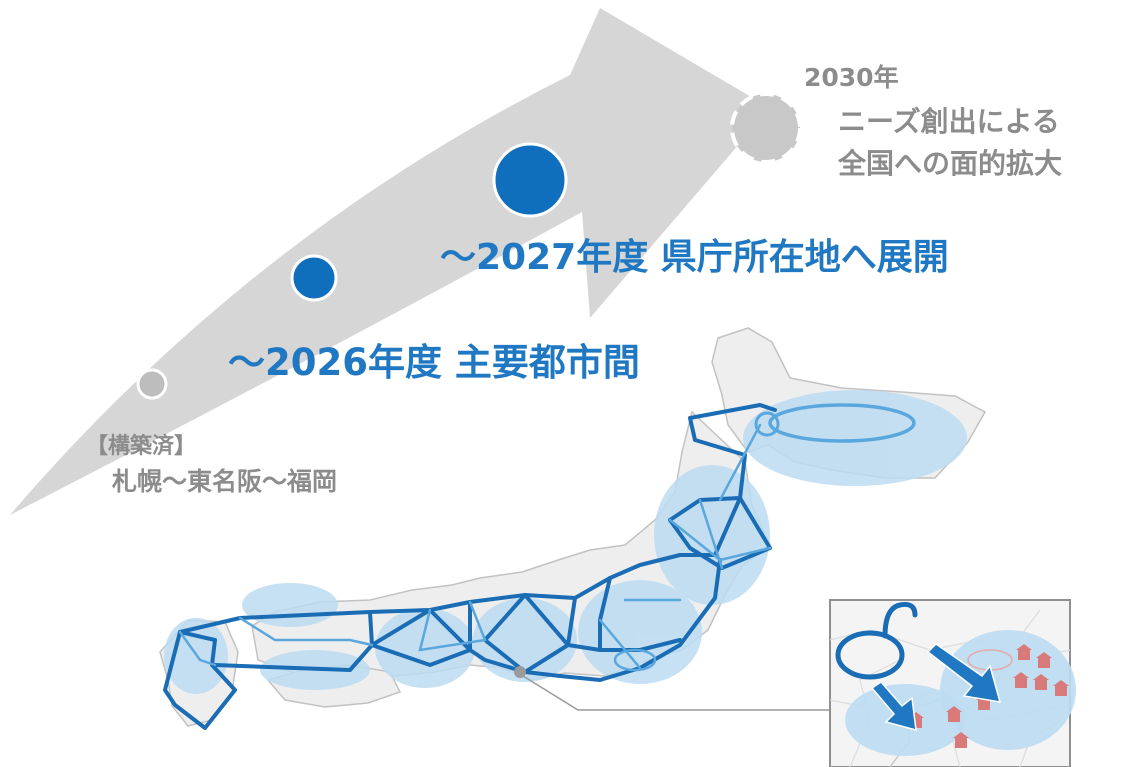 The height and width of the screenshot is (767, 1142). I want to click on region-hokkaido, so click(855, 438).